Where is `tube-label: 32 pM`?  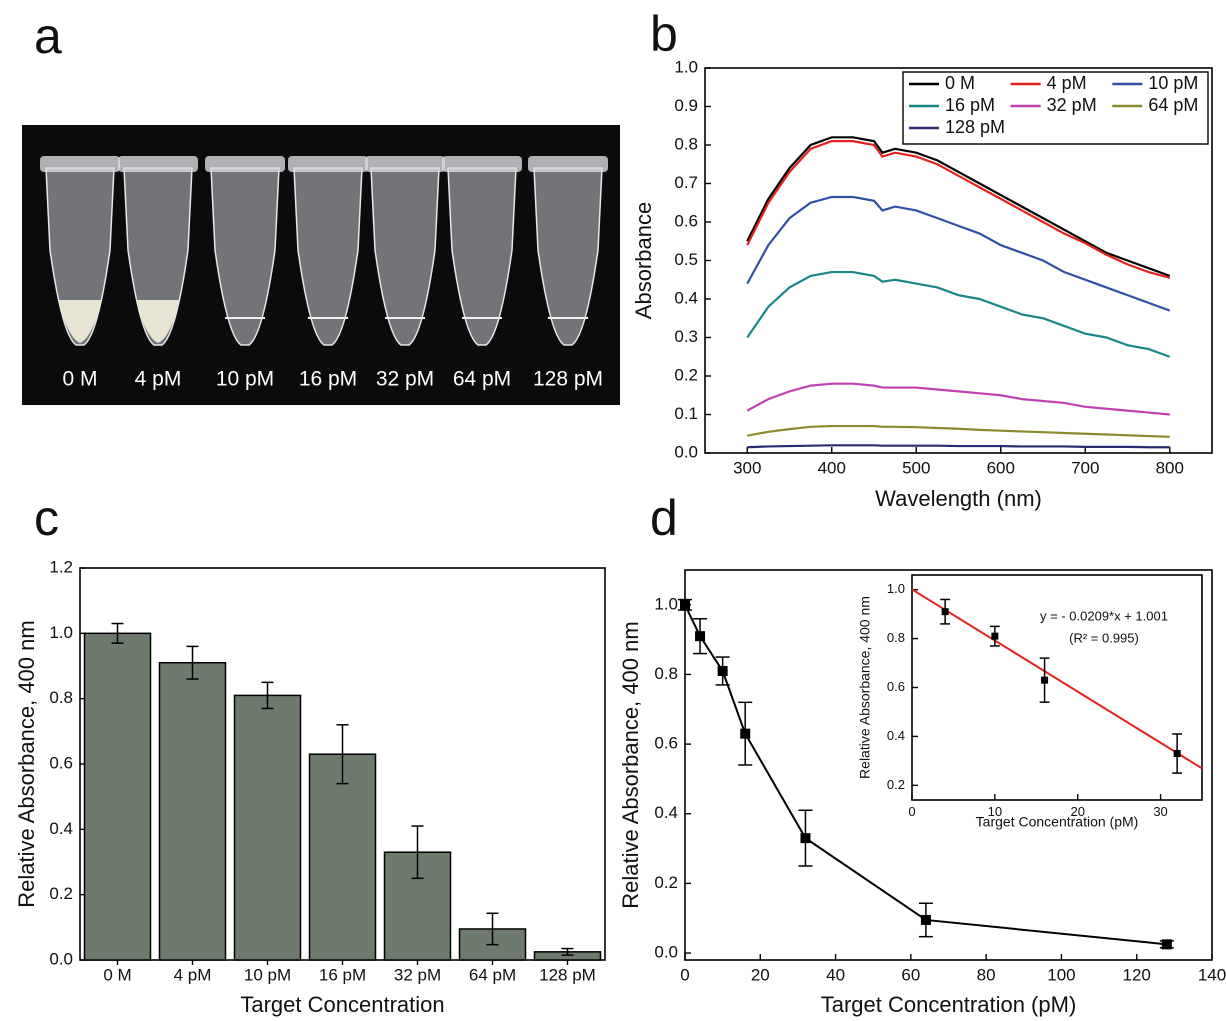
tube-label: 32 pM is located at coordinates (405, 379).